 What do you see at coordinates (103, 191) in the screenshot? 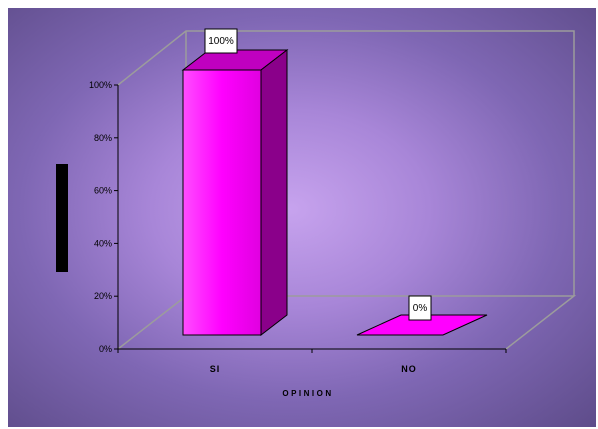
I see `y-tick-label: 60%` at bounding box center [103, 191].